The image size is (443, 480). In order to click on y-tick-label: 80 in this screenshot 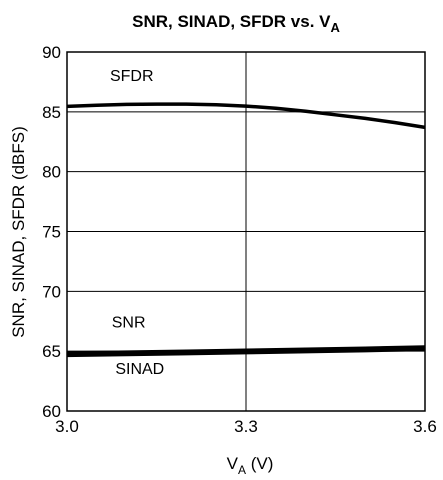, I will do `click(51, 172)`.